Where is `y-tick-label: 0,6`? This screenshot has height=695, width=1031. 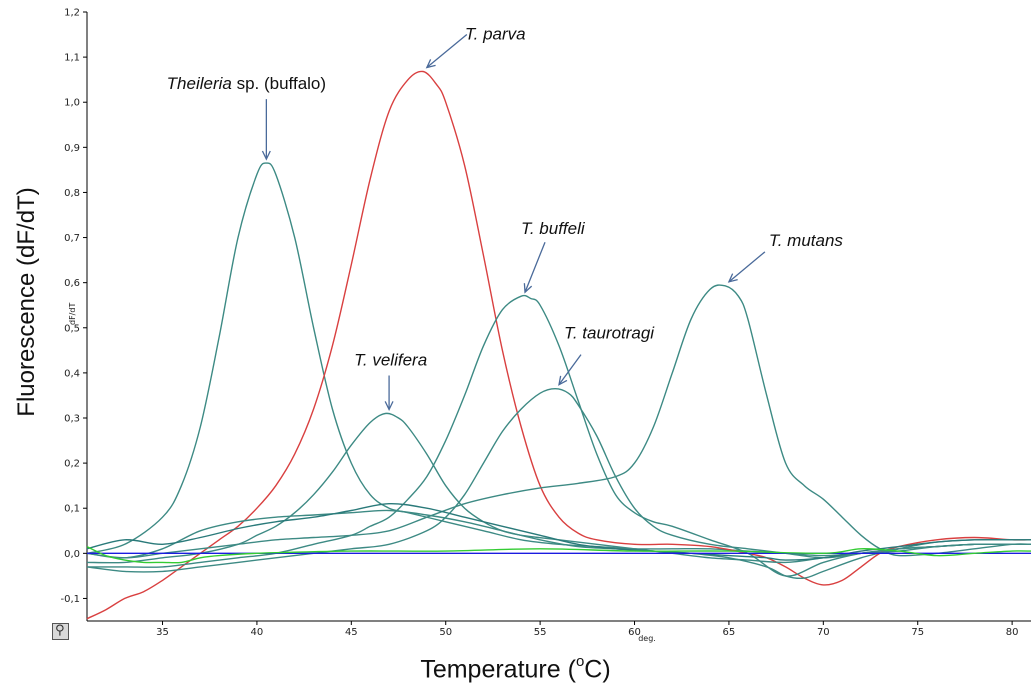 y-tick-label: 0,6 is located at coordinates (72, 283).